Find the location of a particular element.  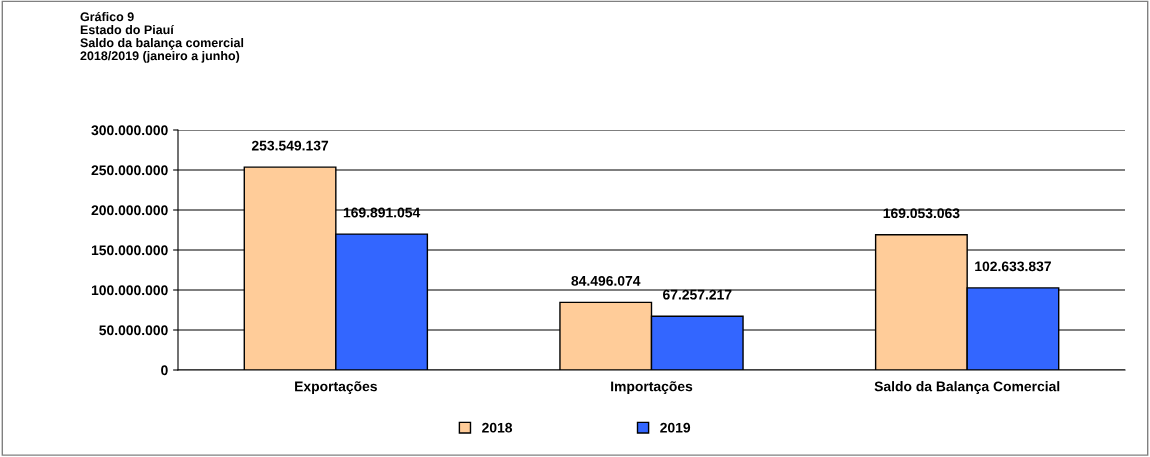

y-tick-label: 100.000.000 is located at coordinates (129, 290).